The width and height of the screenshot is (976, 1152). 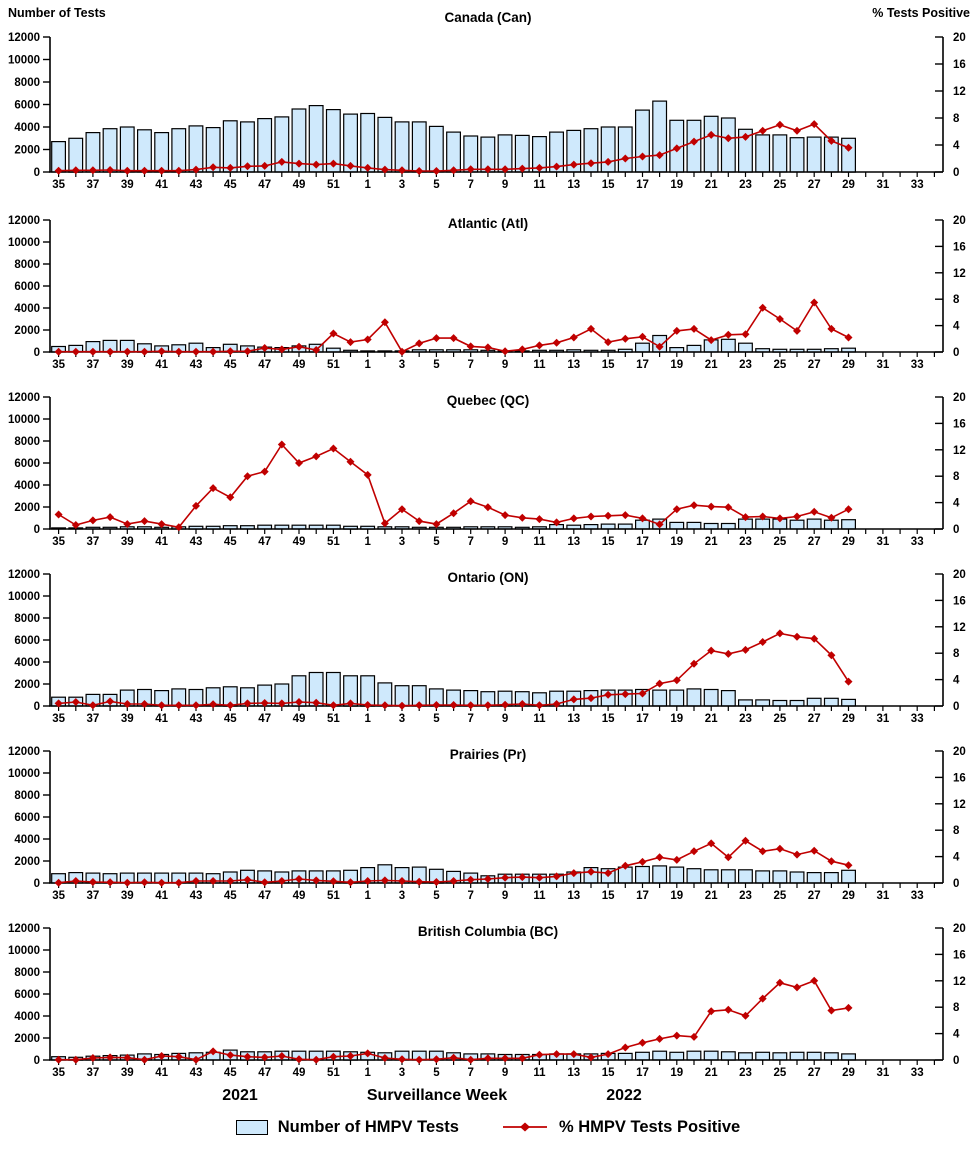 What do you see at coordinates (488, 931) in the screenshot?
I see `panel-title-british-columbia: British Columbia (BC)` at bounding box center [488, 931].